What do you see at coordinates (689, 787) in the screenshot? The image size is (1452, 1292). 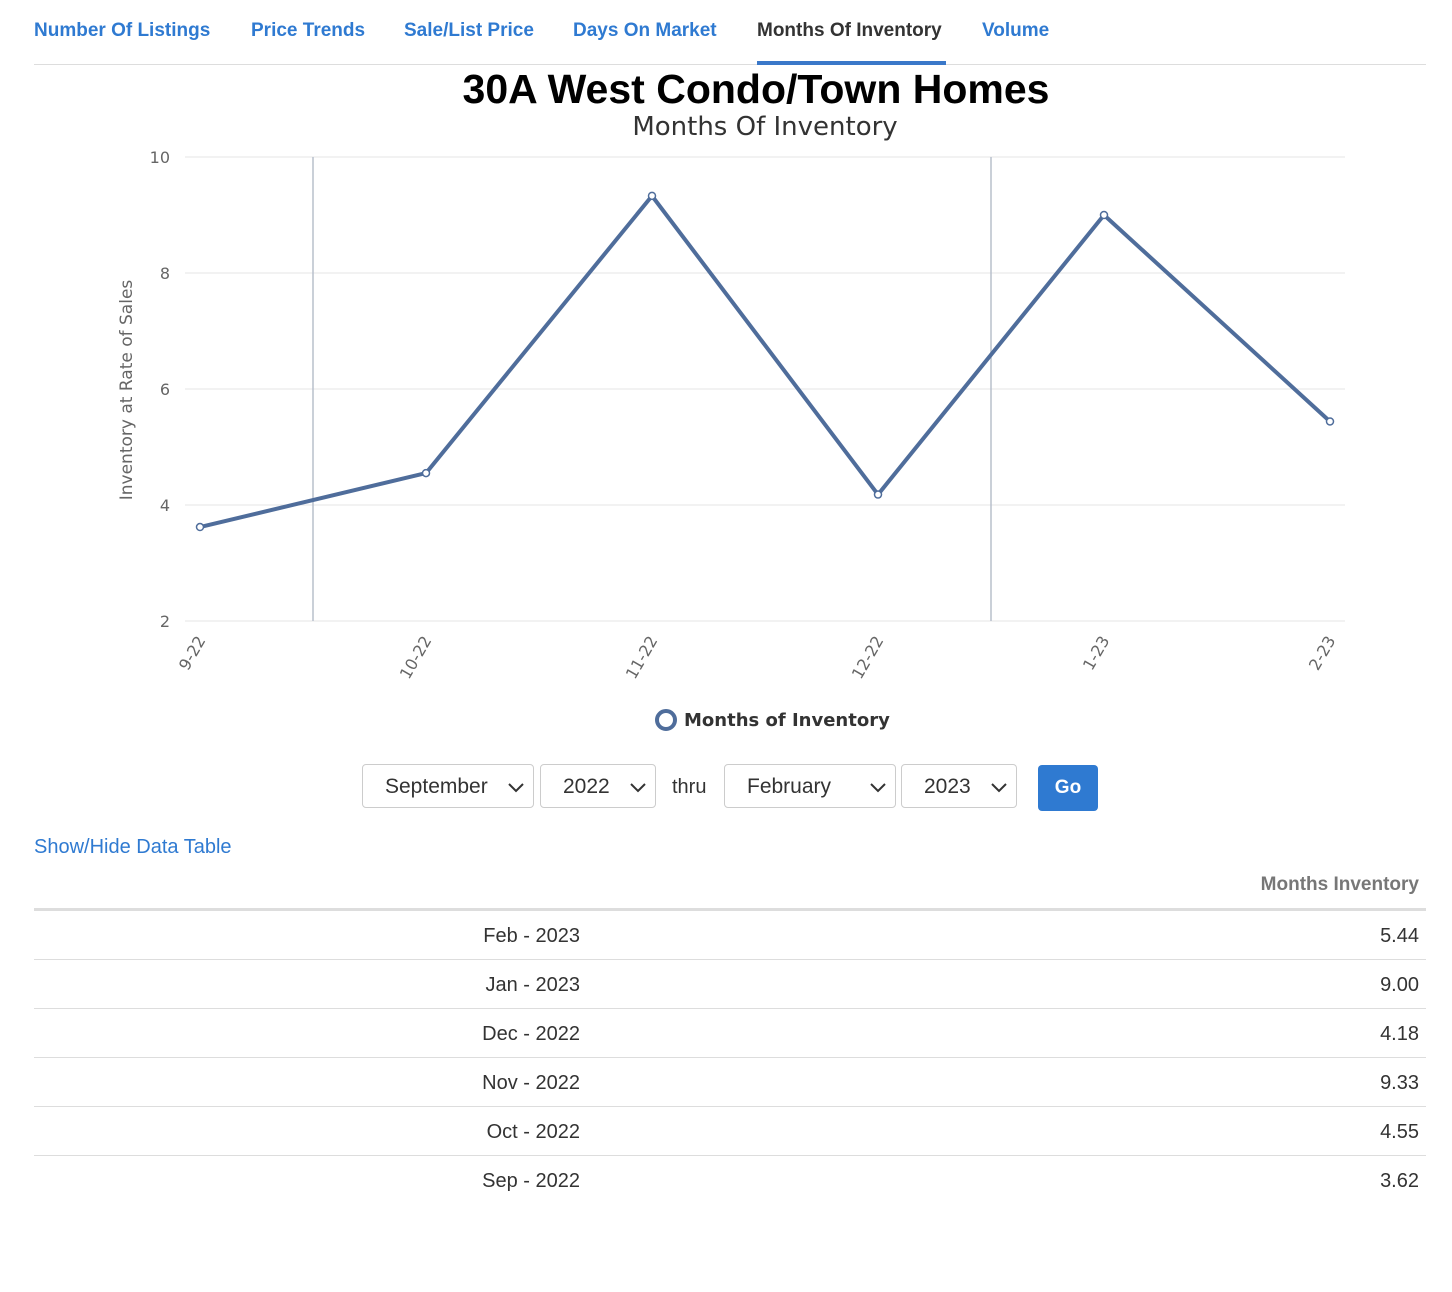 I see `thru-label: thru` at bounding box center [689, 787].